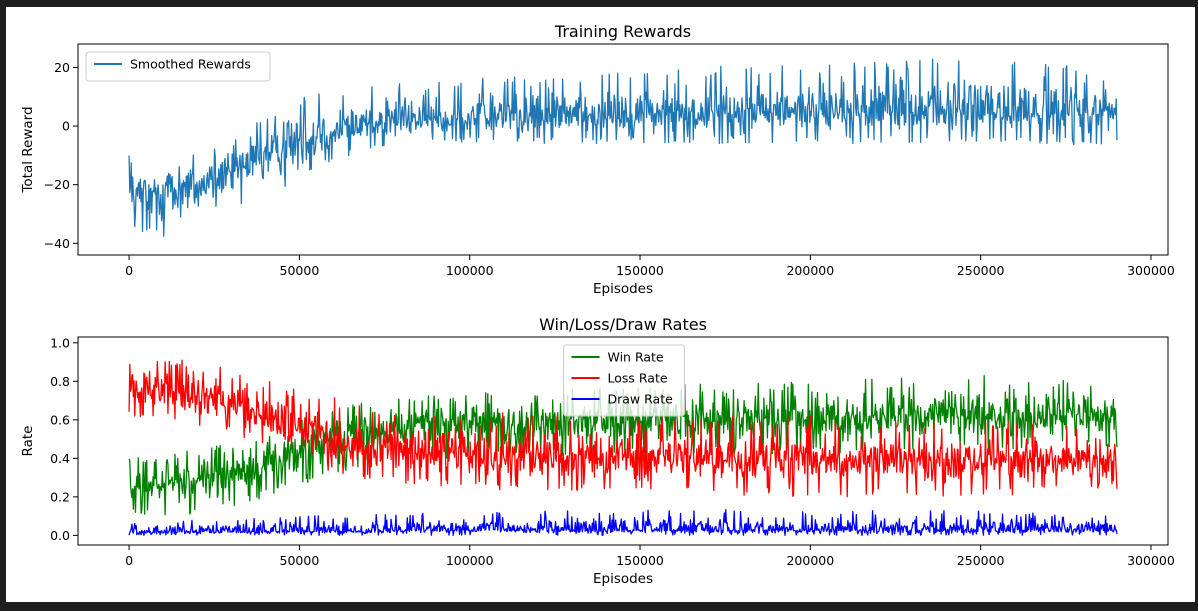  What do you see at coordinates (190, 64) in the screenshot?
I see `rewards-legend-label: Smoothed Rewards` at bounding box center [190, 64].